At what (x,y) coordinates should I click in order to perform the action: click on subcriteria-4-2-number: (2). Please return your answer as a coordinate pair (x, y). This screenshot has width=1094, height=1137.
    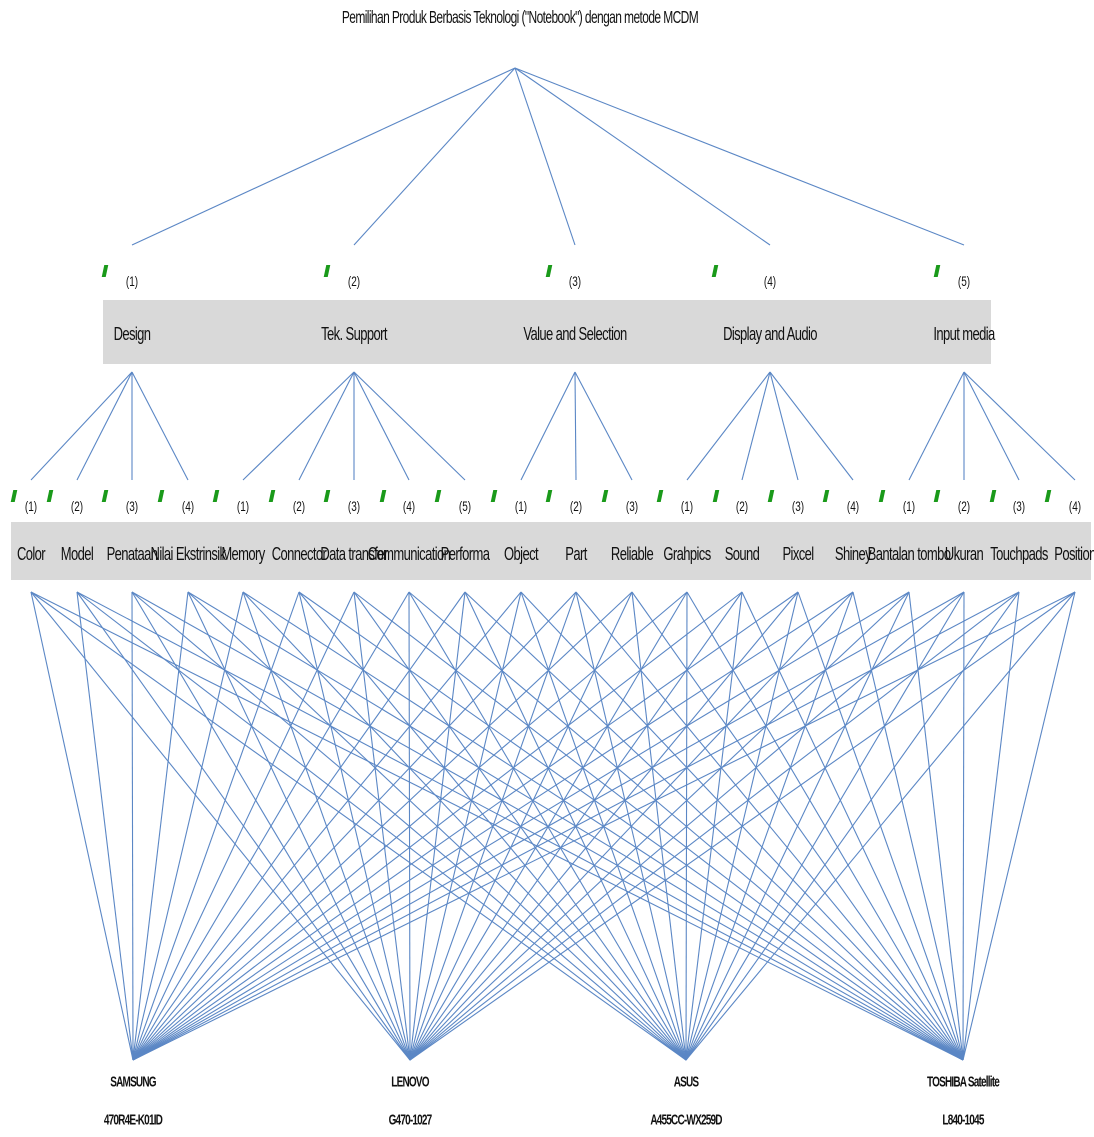
    Looking at the image, I should click on (742, 507).